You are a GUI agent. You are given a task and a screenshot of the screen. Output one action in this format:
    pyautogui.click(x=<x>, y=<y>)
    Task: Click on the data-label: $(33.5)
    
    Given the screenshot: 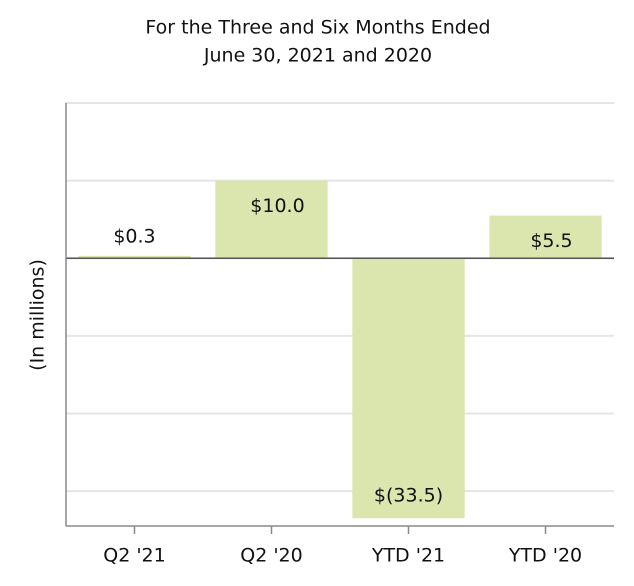 What is the action you would take?
    pyautogui.click(x=408, y=496)
    